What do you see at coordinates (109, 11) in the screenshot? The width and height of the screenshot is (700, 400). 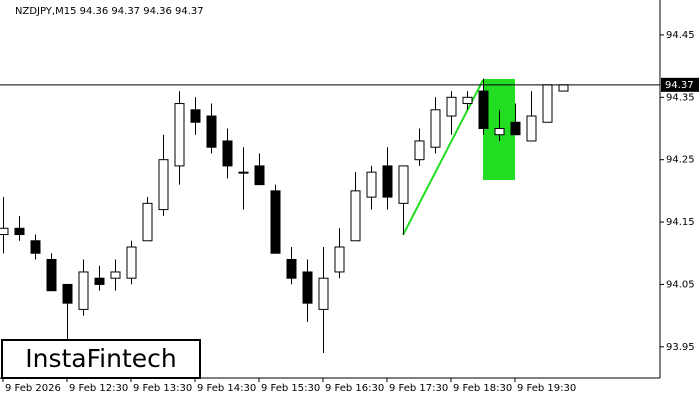 I see `chart-title: NZDJPY,M15 94.36 94.37 94.36 94.37` at bounding box center [109, 11].